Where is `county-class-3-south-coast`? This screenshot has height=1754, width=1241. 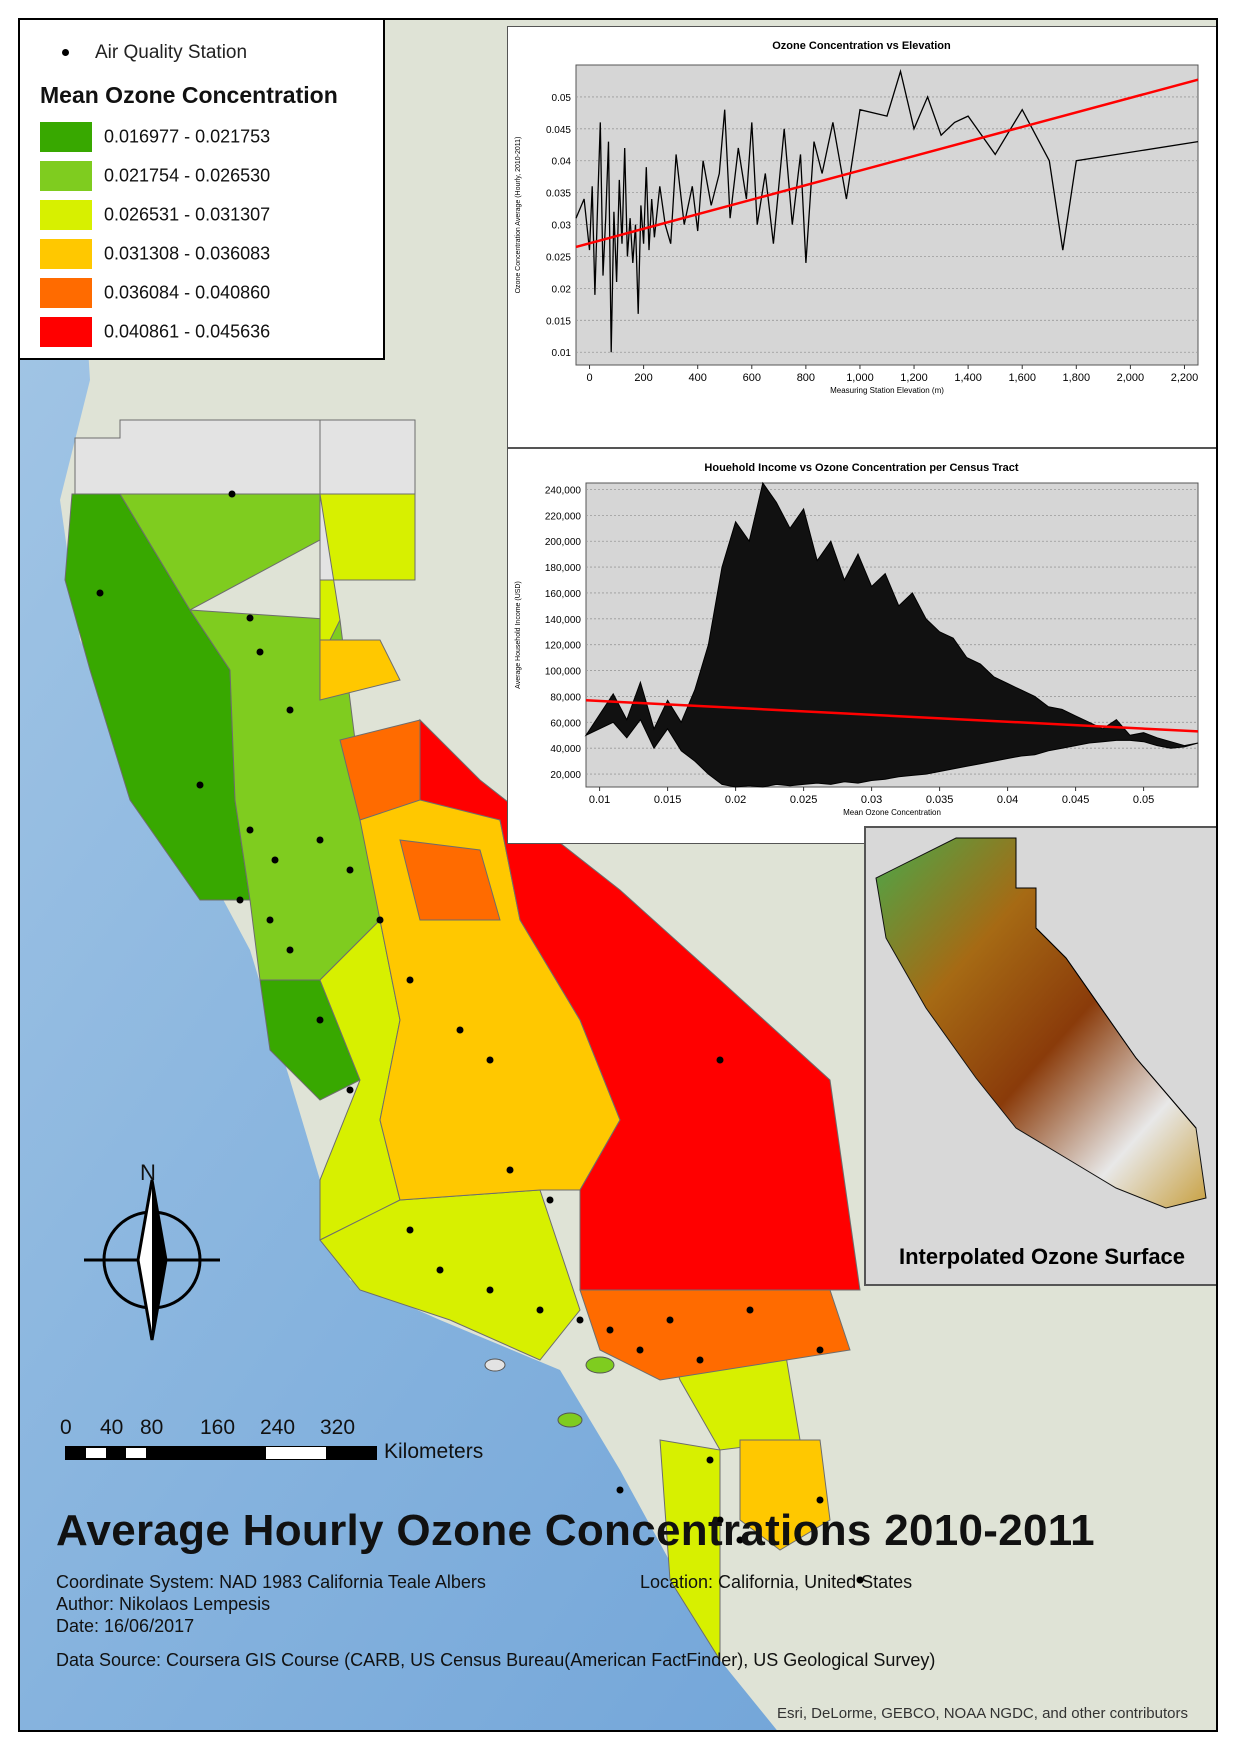 county-class-3-south-coast is located at coordinates (450, 1275).